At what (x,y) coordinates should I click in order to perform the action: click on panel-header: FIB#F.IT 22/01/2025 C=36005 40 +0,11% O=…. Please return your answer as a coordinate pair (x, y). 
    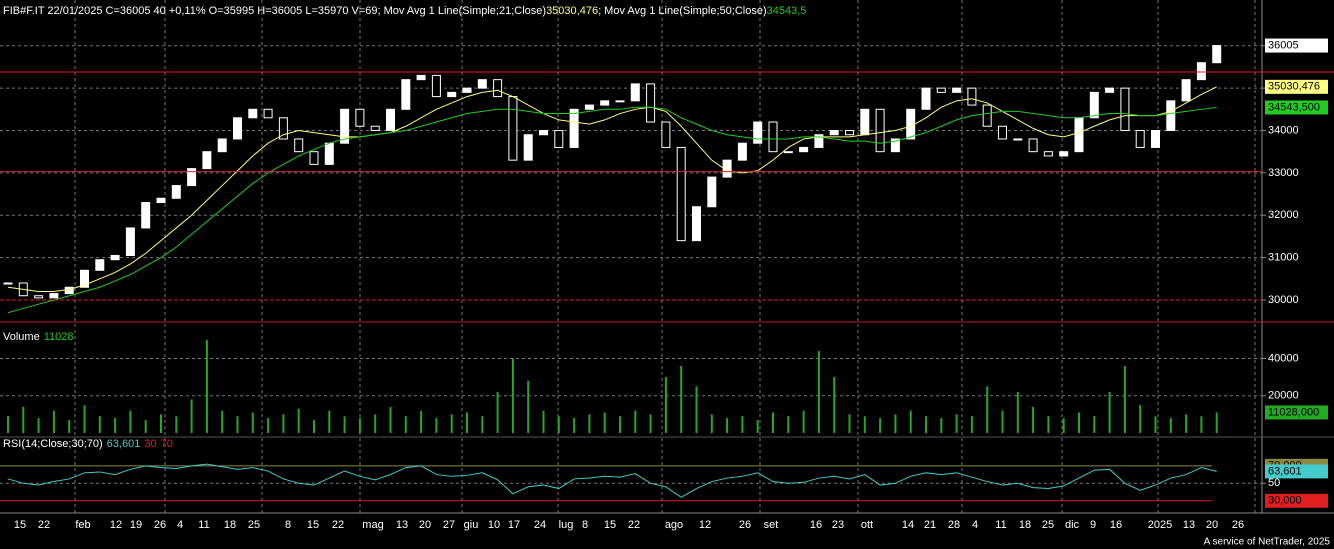
    Looking at the image, I should click on (404, 11).